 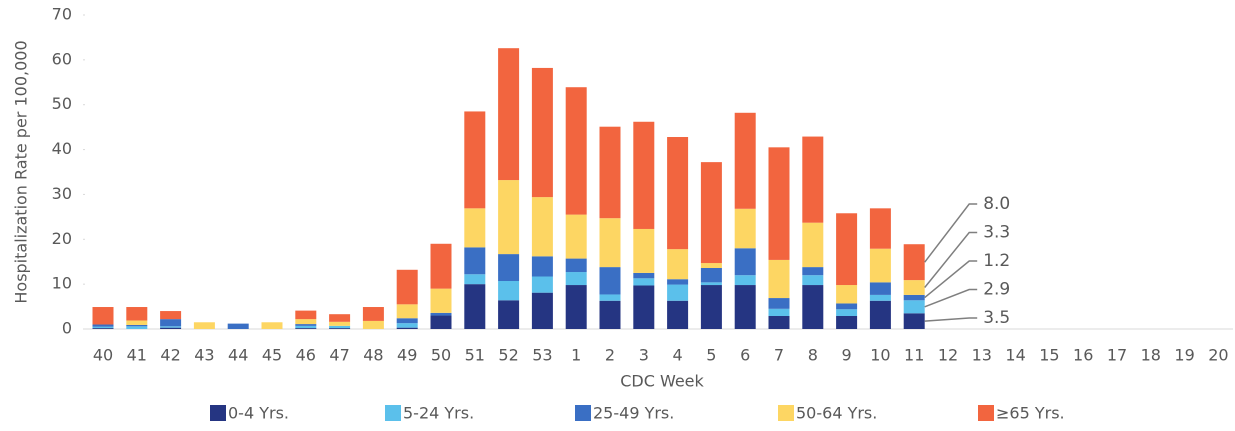 I want to click on x-axis-title: CDC Week, so click(x=662, y=381).